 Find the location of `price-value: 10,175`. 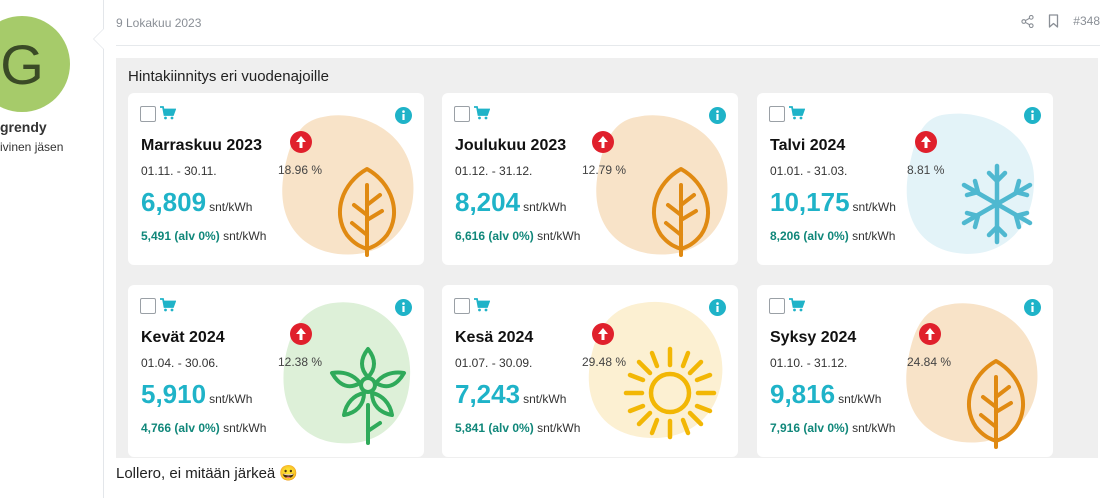

price-value: 10,175 is located at coordinates (810, 202).